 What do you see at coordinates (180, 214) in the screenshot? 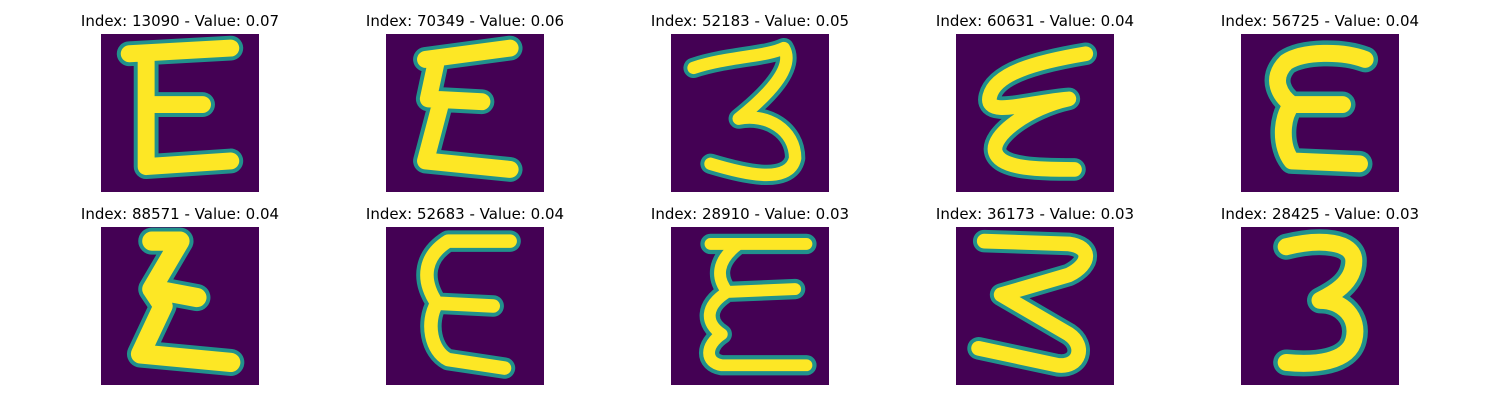
I see `panel-title: Index: 88571 - Value: 0.04` at bounding box center [180, 214].